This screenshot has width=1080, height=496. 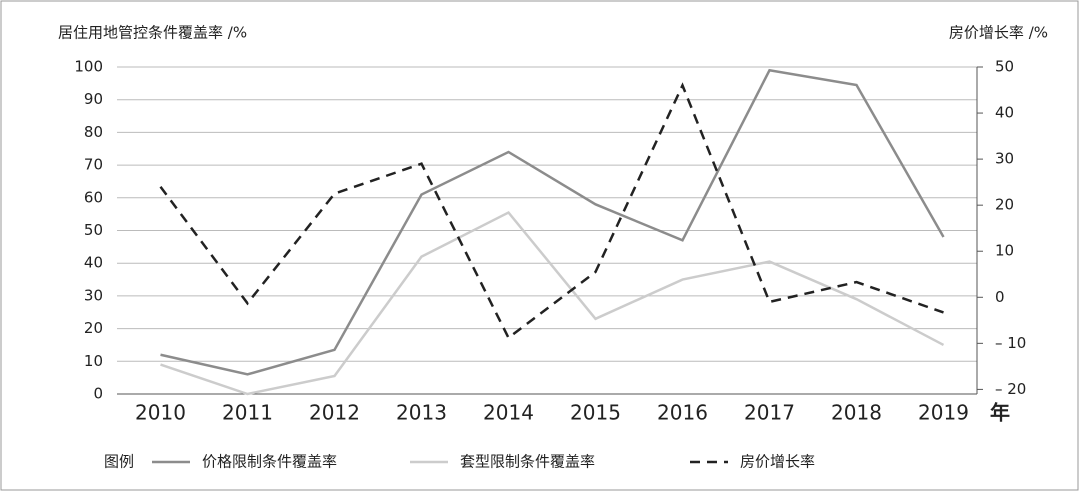 What do you see at coordinates (682, 413) in the screenshot?
I see `x-tick-label: 2016` at bounding box center [682, 413].